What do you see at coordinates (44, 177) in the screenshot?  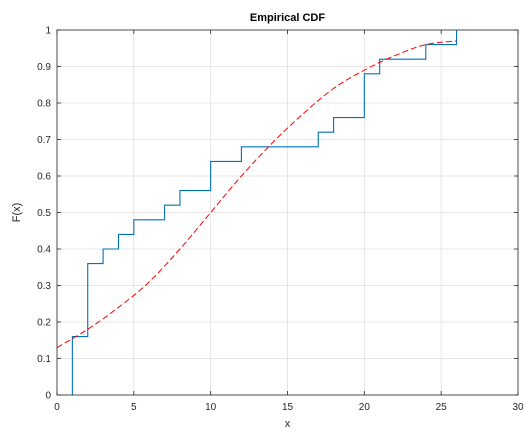 I see `y-tick-label: 0.6` at bounding box center [44, 177].